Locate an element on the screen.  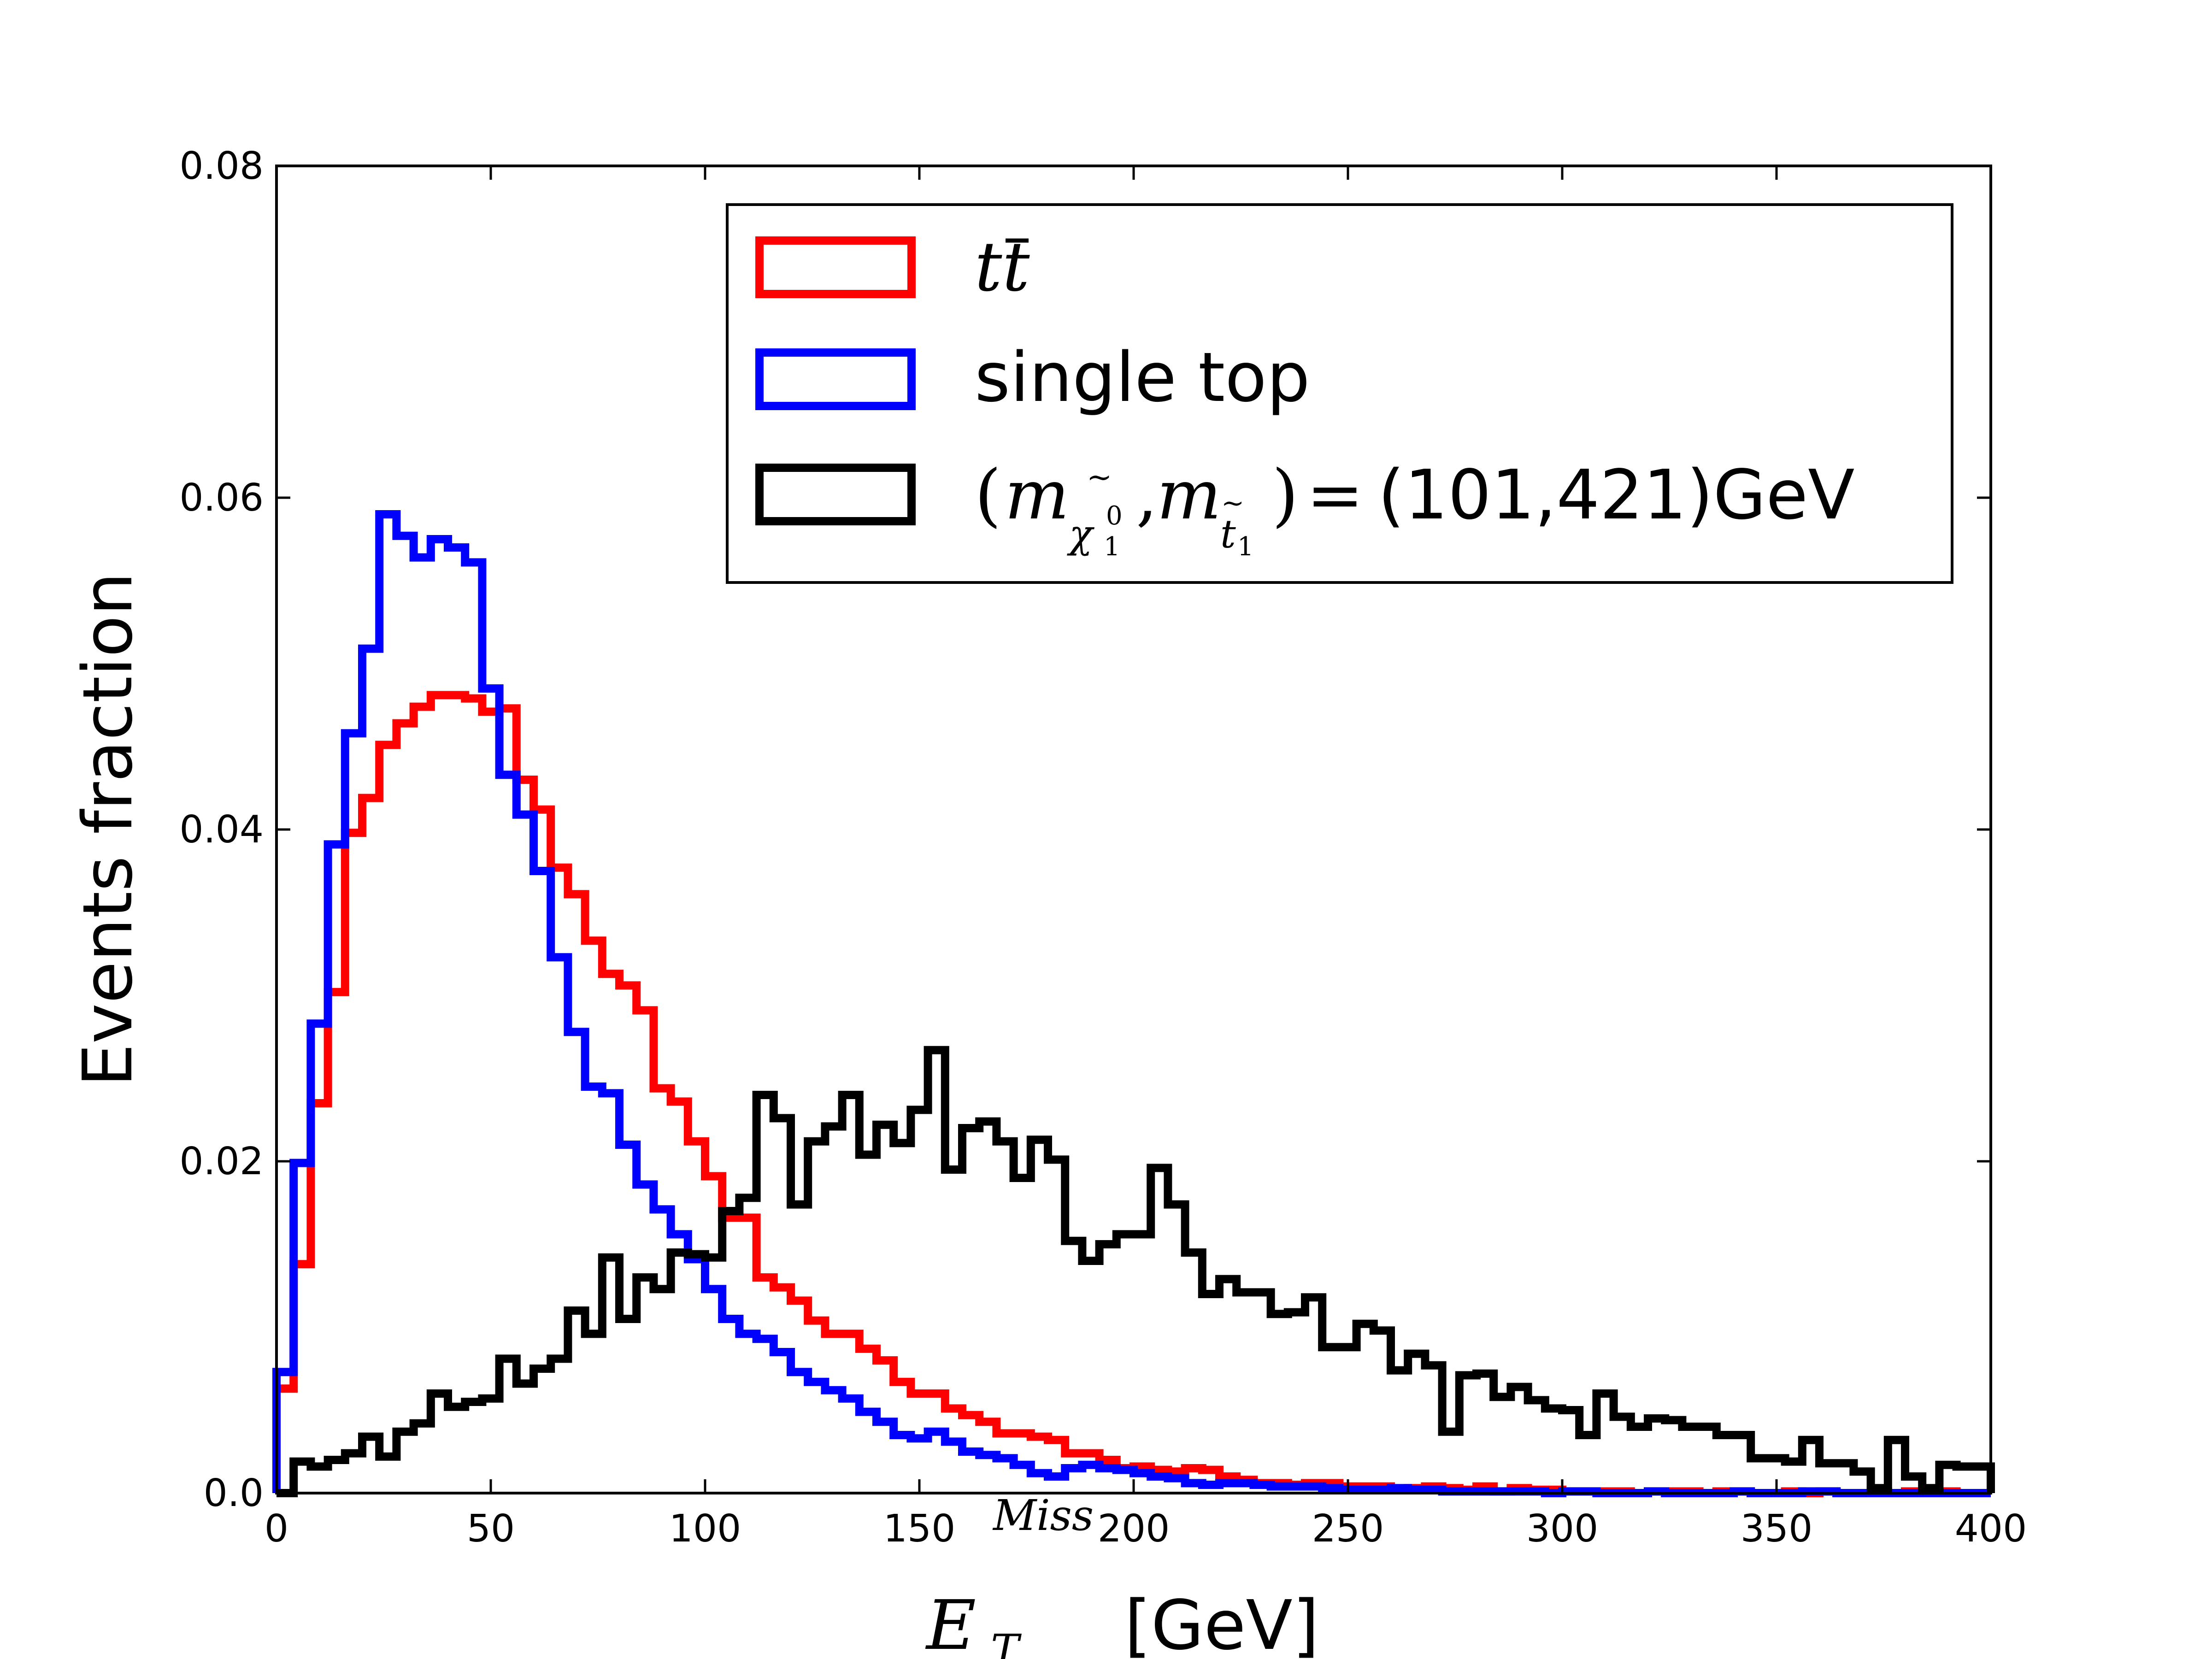
legend-frame is located at coordinates (1339, 393).